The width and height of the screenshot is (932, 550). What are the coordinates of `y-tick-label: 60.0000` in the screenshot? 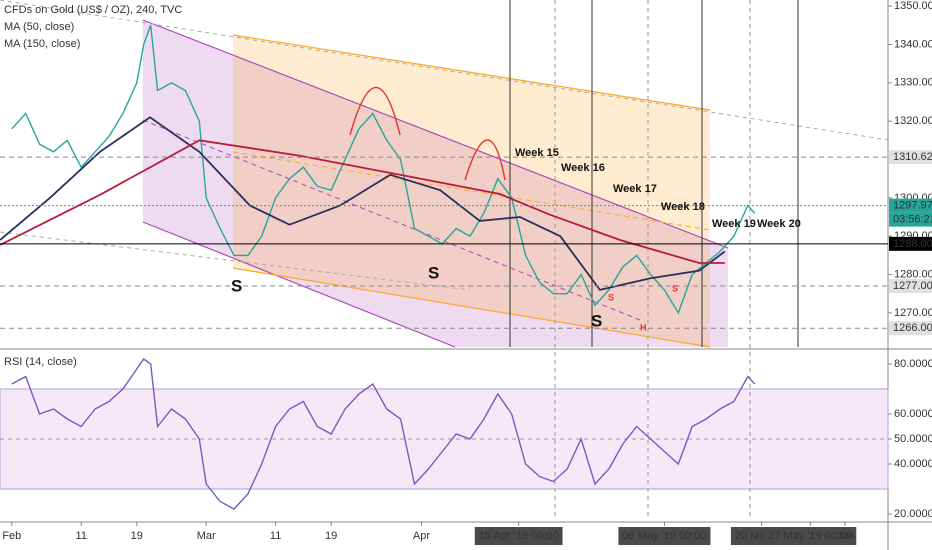 It's located at (913, 414).